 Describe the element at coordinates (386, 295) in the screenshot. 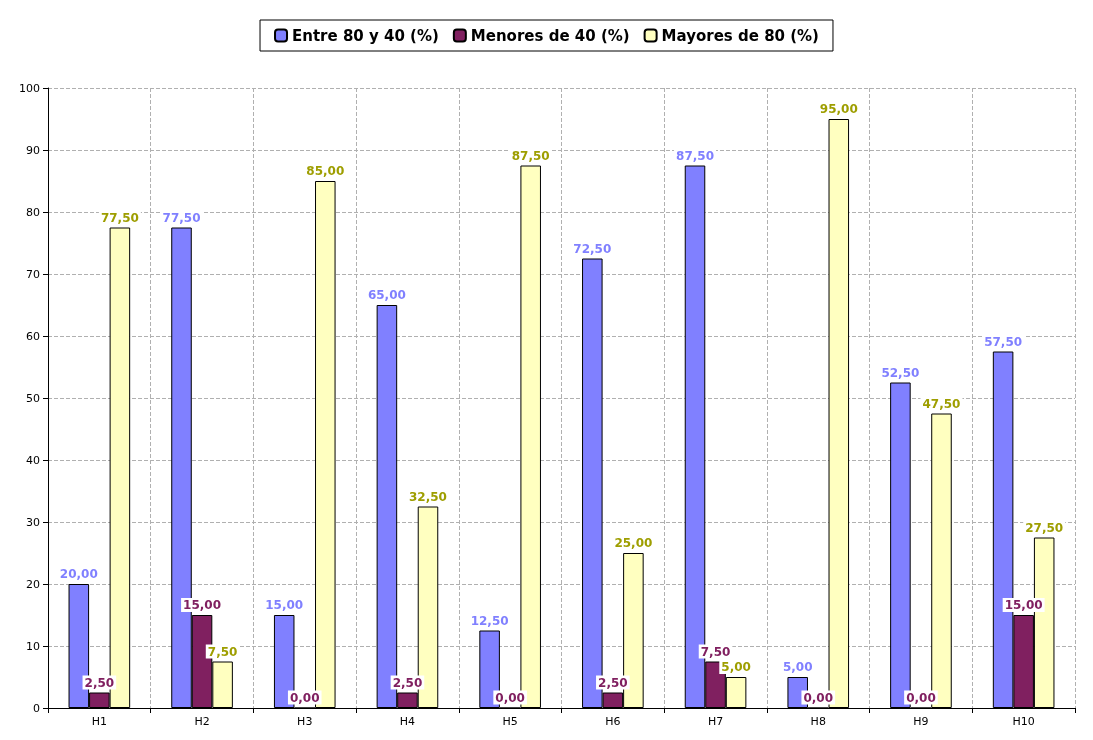

I see `data-label: 65,00` at that location.